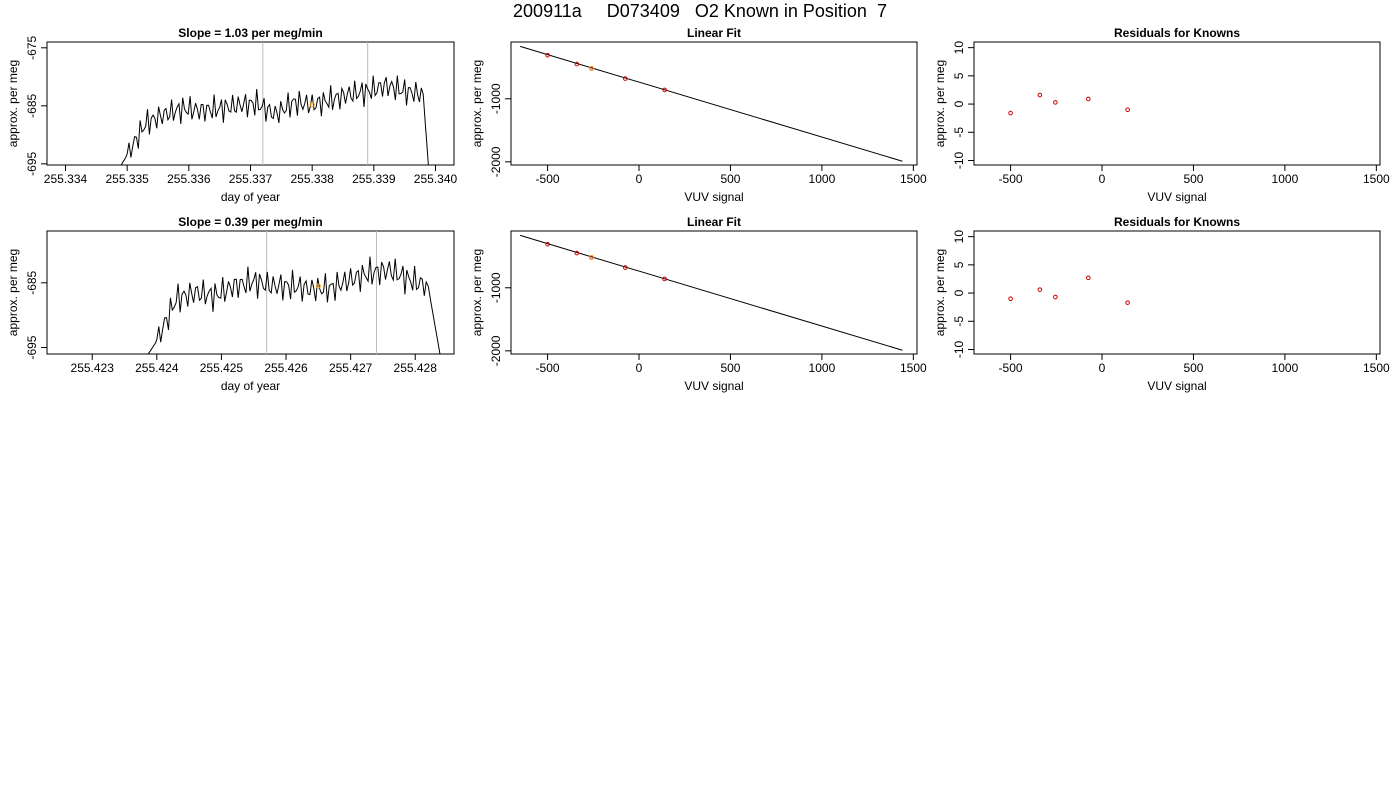 Image resolution: width=1400 pixels, height=800 pixels. Describe the element at coordinates (1177, 292) in the screenshot. I see `panel-6-plot-frame` at that location.